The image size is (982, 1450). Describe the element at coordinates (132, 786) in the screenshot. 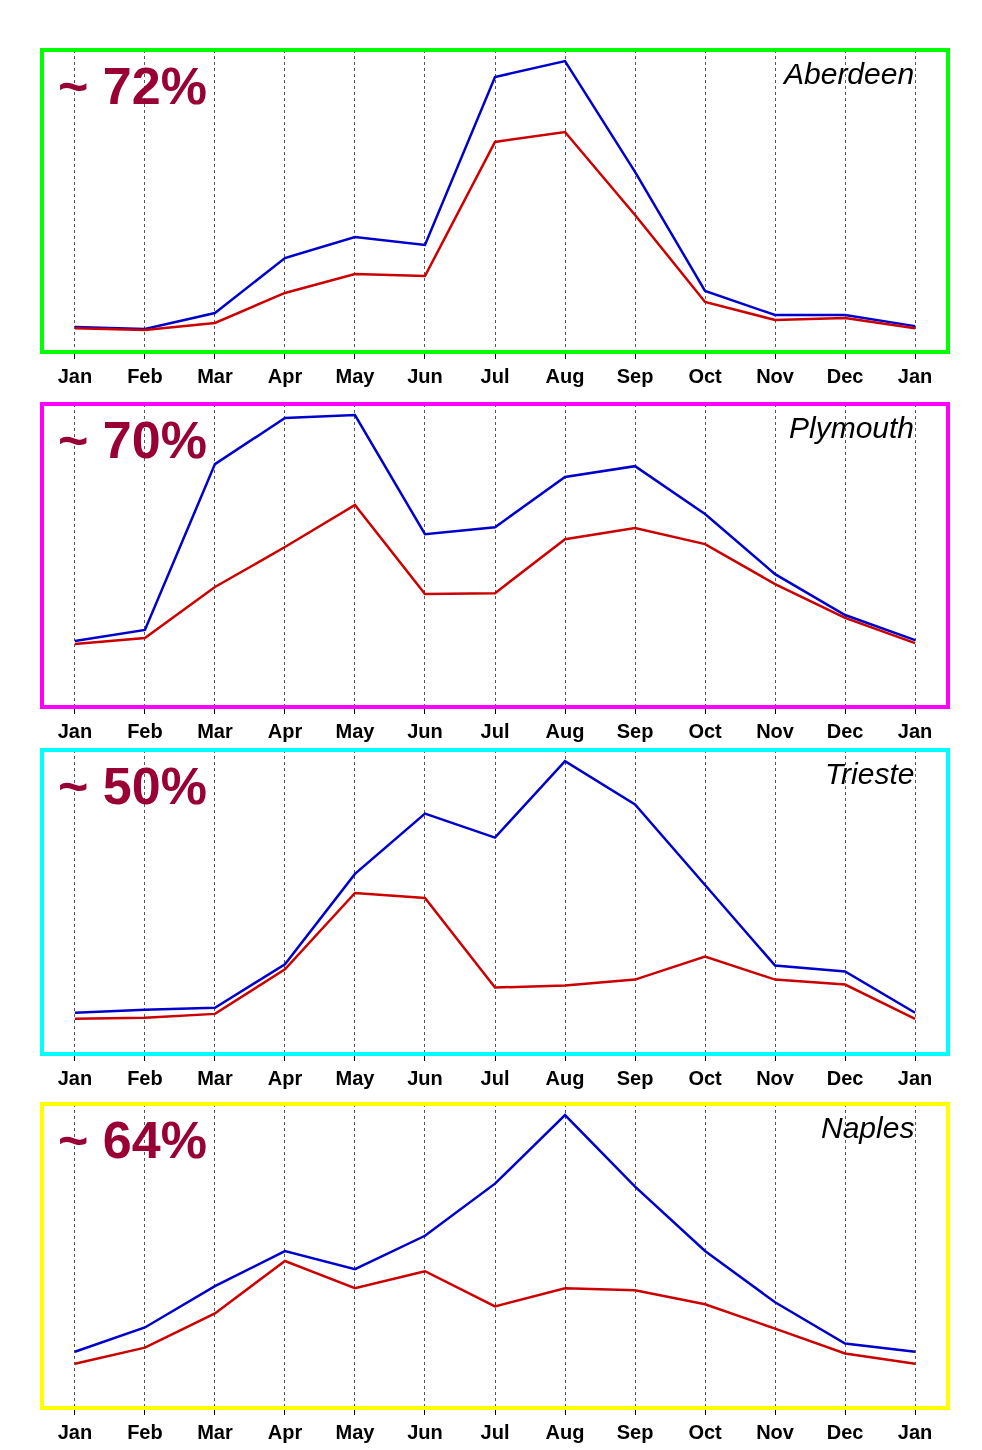

I see `annotation: ~ 50%` at that location.